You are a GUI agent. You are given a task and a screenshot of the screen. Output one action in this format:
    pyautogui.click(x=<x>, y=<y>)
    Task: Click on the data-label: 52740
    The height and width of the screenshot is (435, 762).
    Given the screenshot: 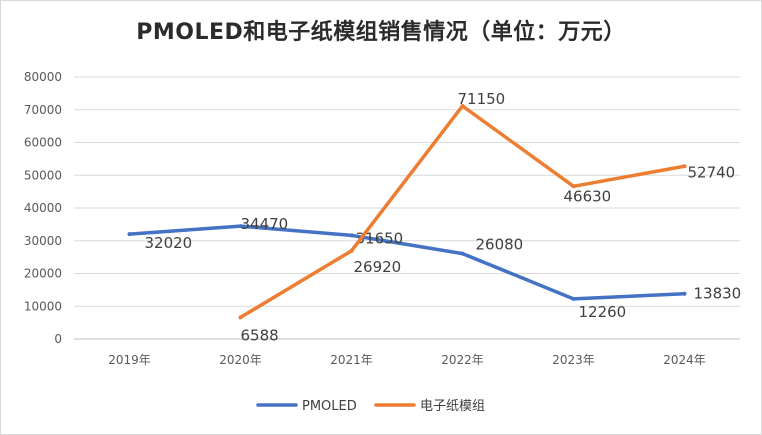 What is the action you would take?
    pyautogui.click(x=712, y=172)
    